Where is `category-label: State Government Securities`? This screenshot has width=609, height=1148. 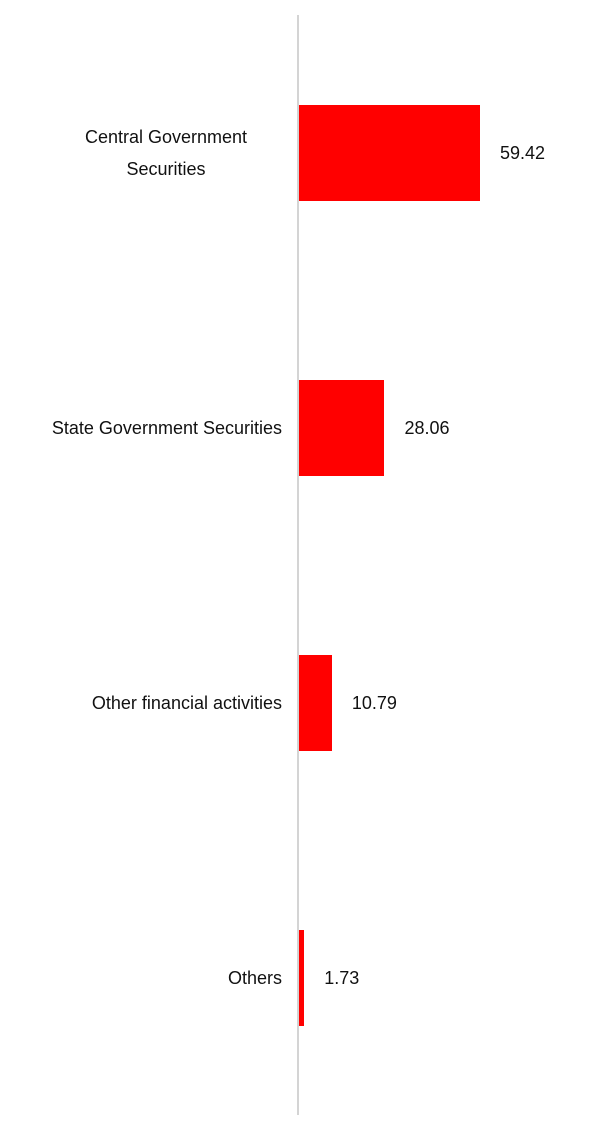
category-label: State Government Securities is located at coordinates (166, 428).